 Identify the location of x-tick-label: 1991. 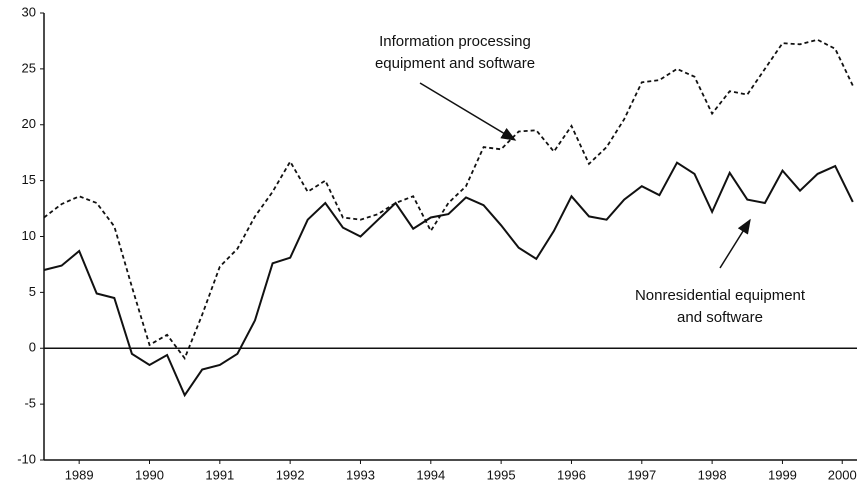
(219, 474).